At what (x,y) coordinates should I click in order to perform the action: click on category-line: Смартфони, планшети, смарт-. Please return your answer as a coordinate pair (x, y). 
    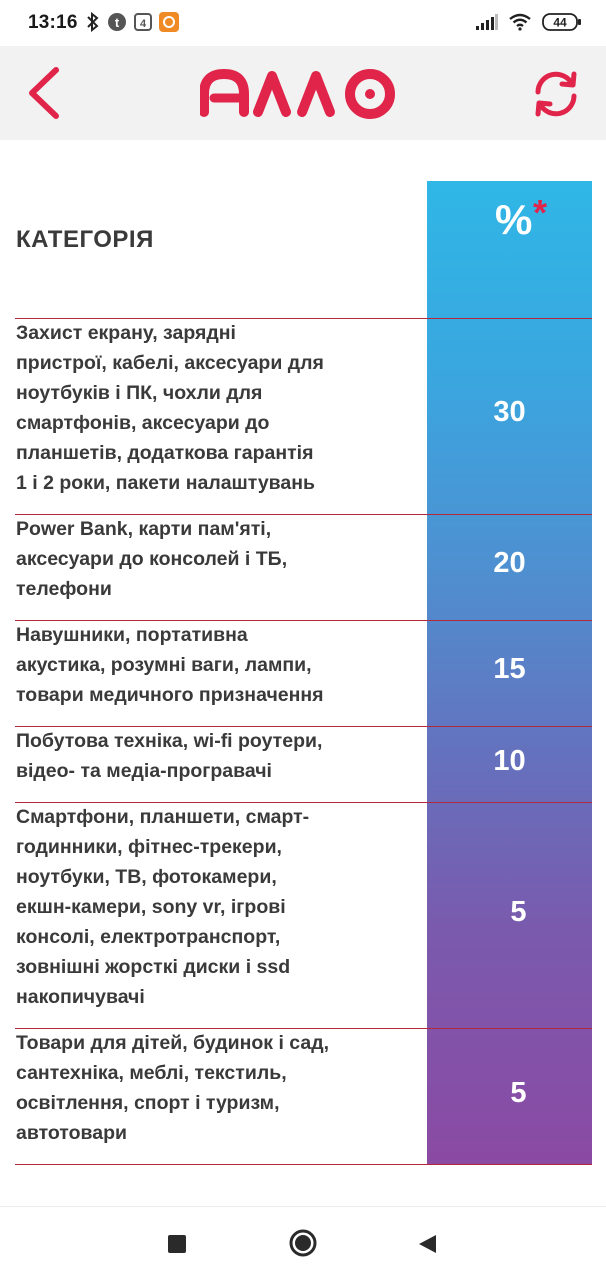
    Looking at the image, I should click on (163, 817).